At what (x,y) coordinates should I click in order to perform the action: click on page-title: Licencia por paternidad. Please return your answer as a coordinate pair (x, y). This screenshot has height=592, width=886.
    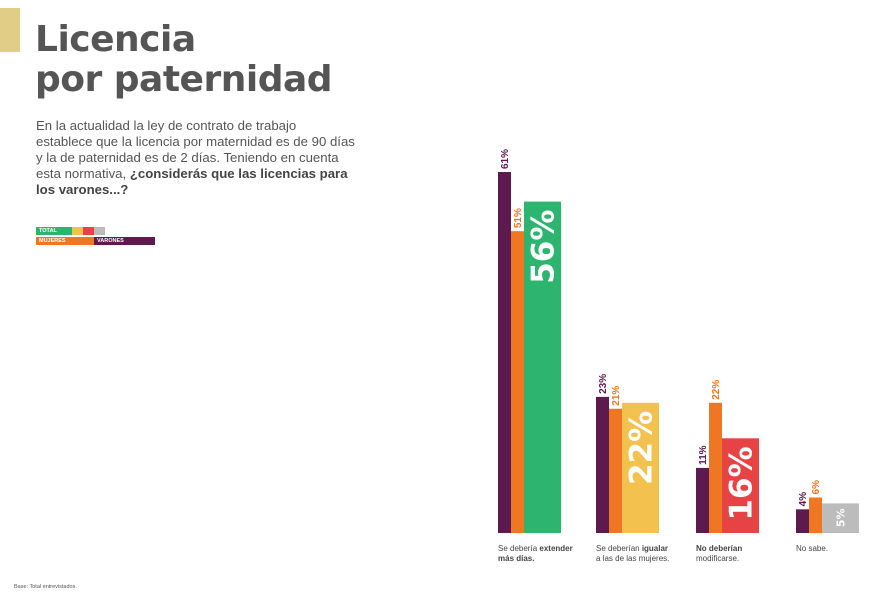
    Looking at the image, I should click on (184, 59).